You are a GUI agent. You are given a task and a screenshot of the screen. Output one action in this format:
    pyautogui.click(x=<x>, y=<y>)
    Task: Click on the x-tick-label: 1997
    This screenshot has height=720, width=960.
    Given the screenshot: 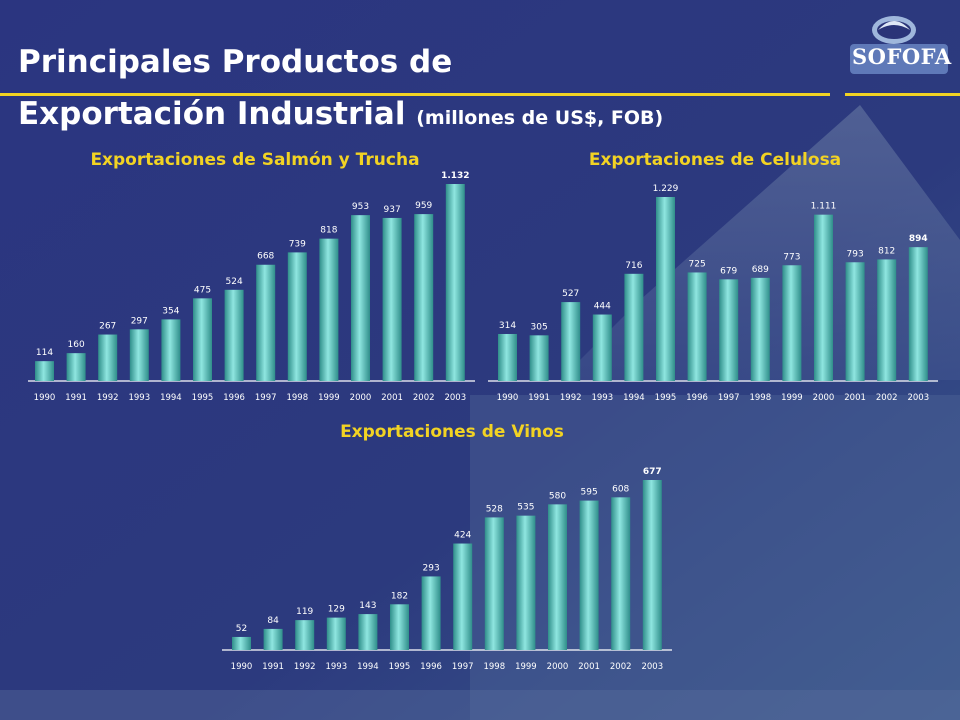 What is the action you would take?
    pyautogui.click(x=729, y=398)
    